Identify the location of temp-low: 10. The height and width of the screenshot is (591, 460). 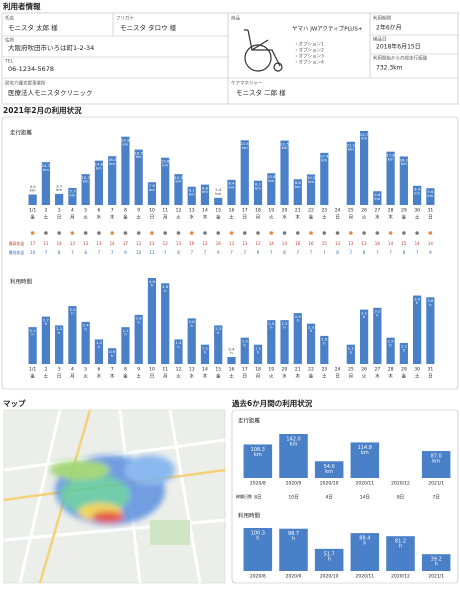
(33, 252).